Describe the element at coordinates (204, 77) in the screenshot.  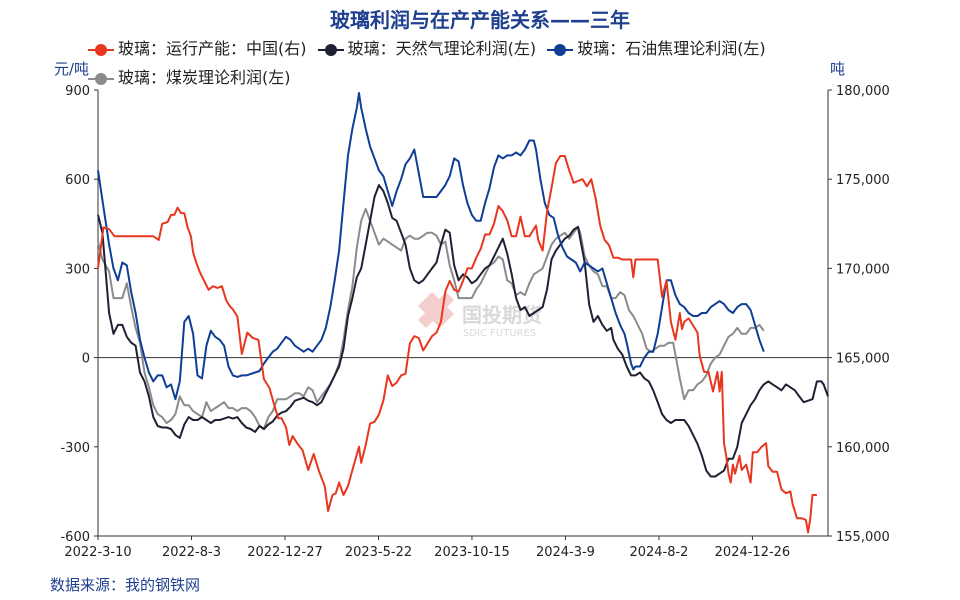
I see `legend-label: 玻璃：煤炭理论利润(左)` at that location.